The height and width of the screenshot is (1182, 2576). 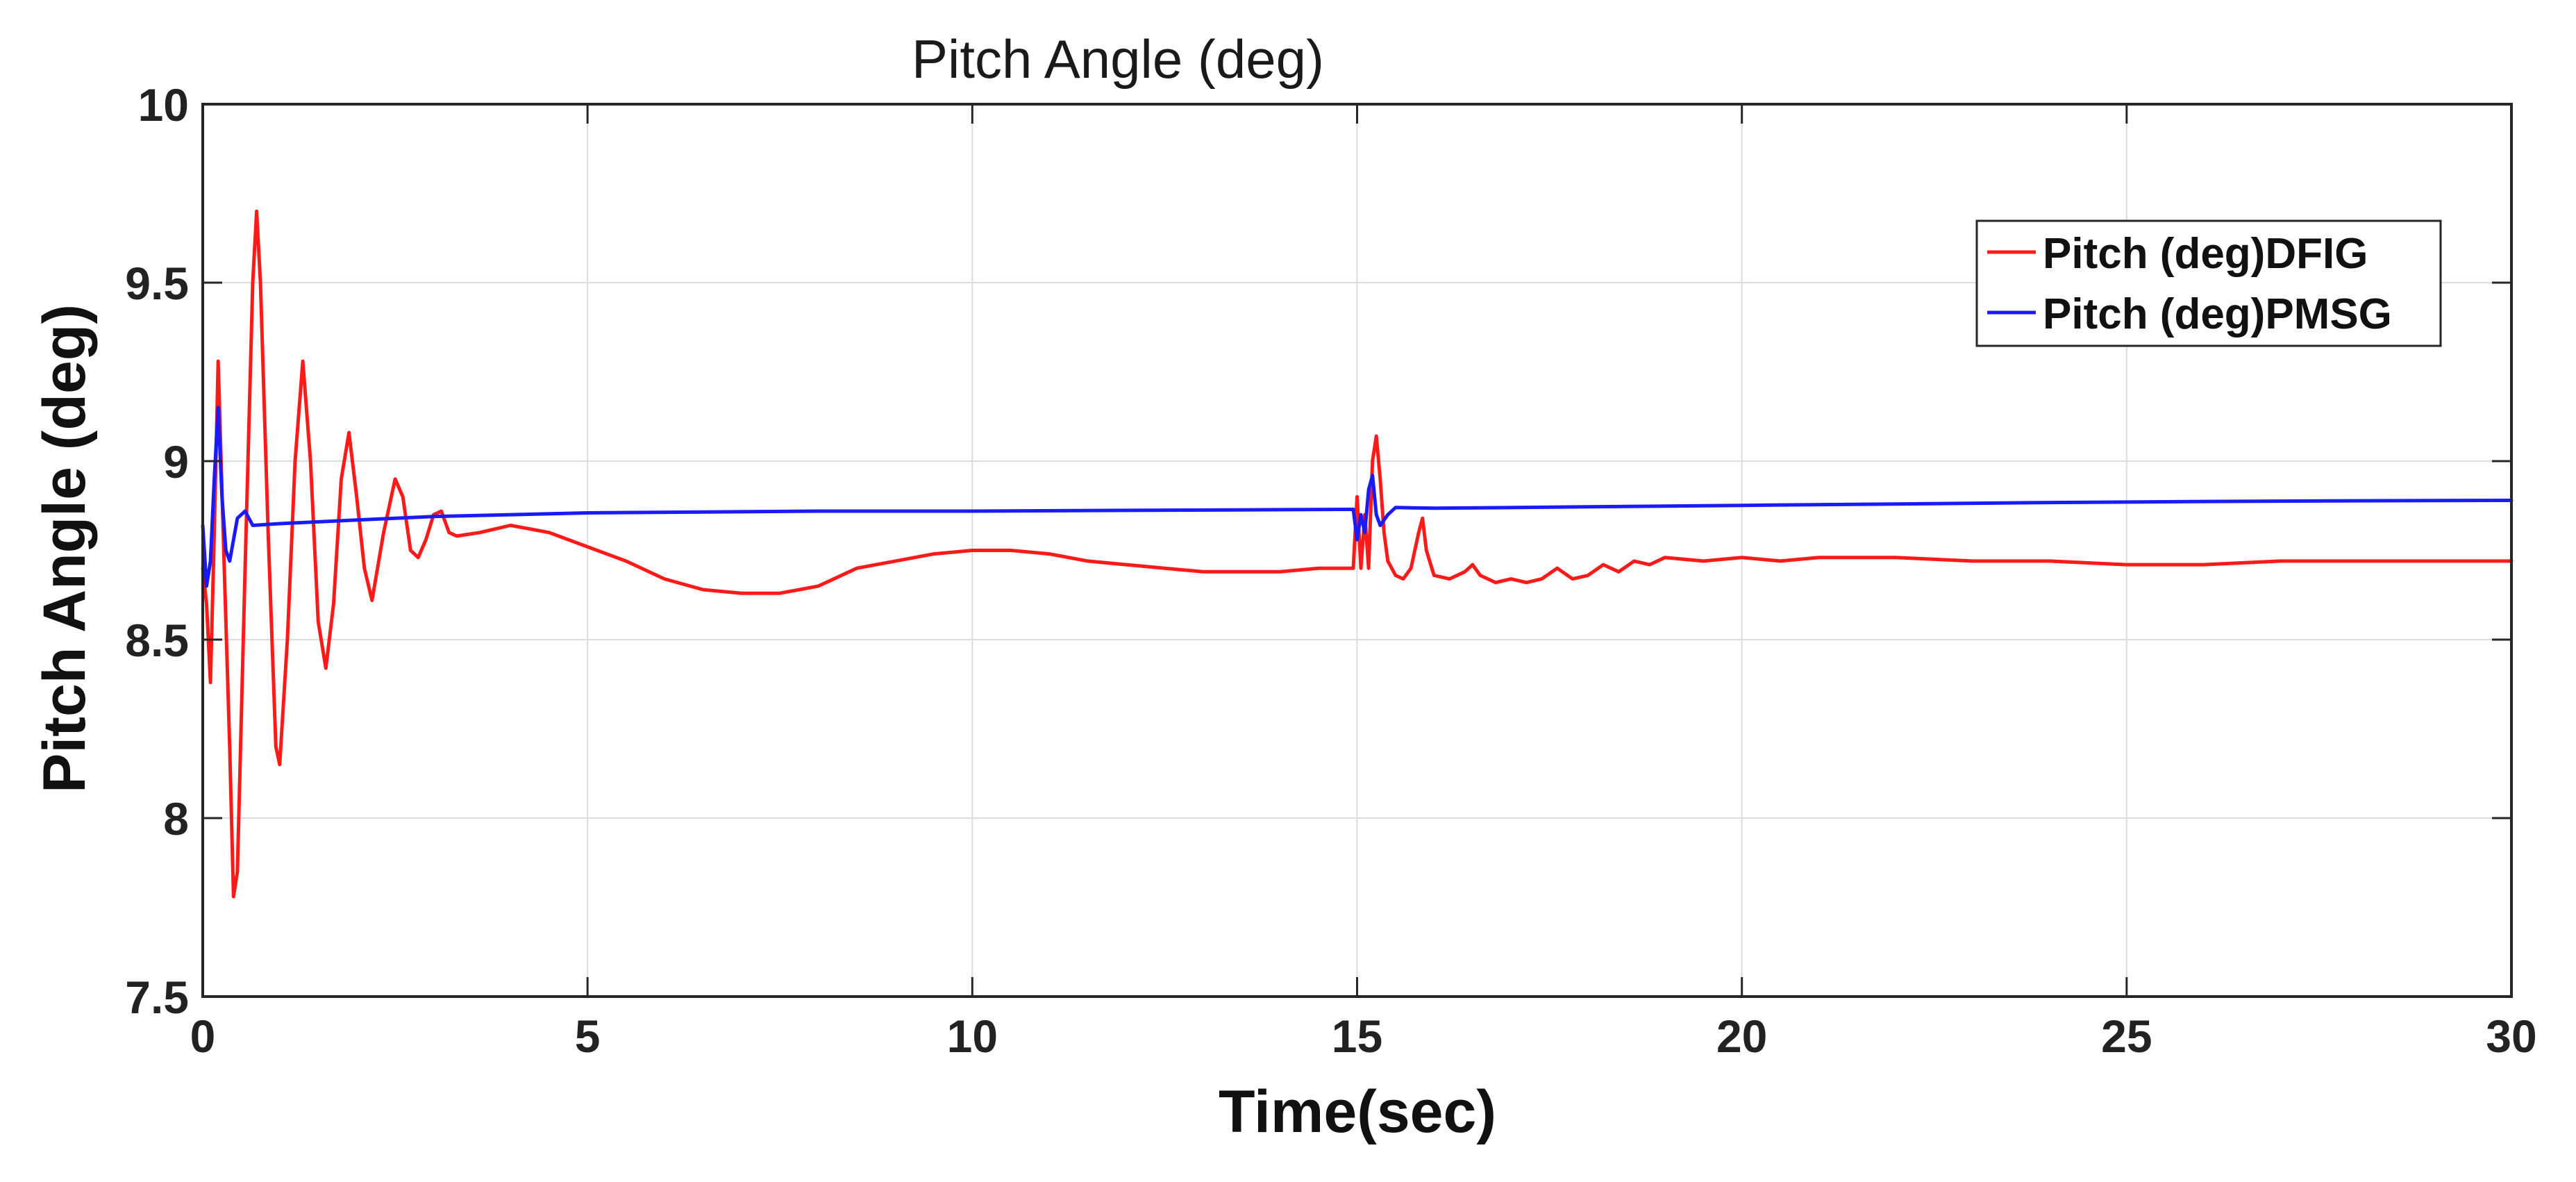 What do you see at coordinates (2205, 254) in the screenshot?
I see `legend-label-dfig: Pitch (deg)DFIG` at bounding box center [2205, 254].